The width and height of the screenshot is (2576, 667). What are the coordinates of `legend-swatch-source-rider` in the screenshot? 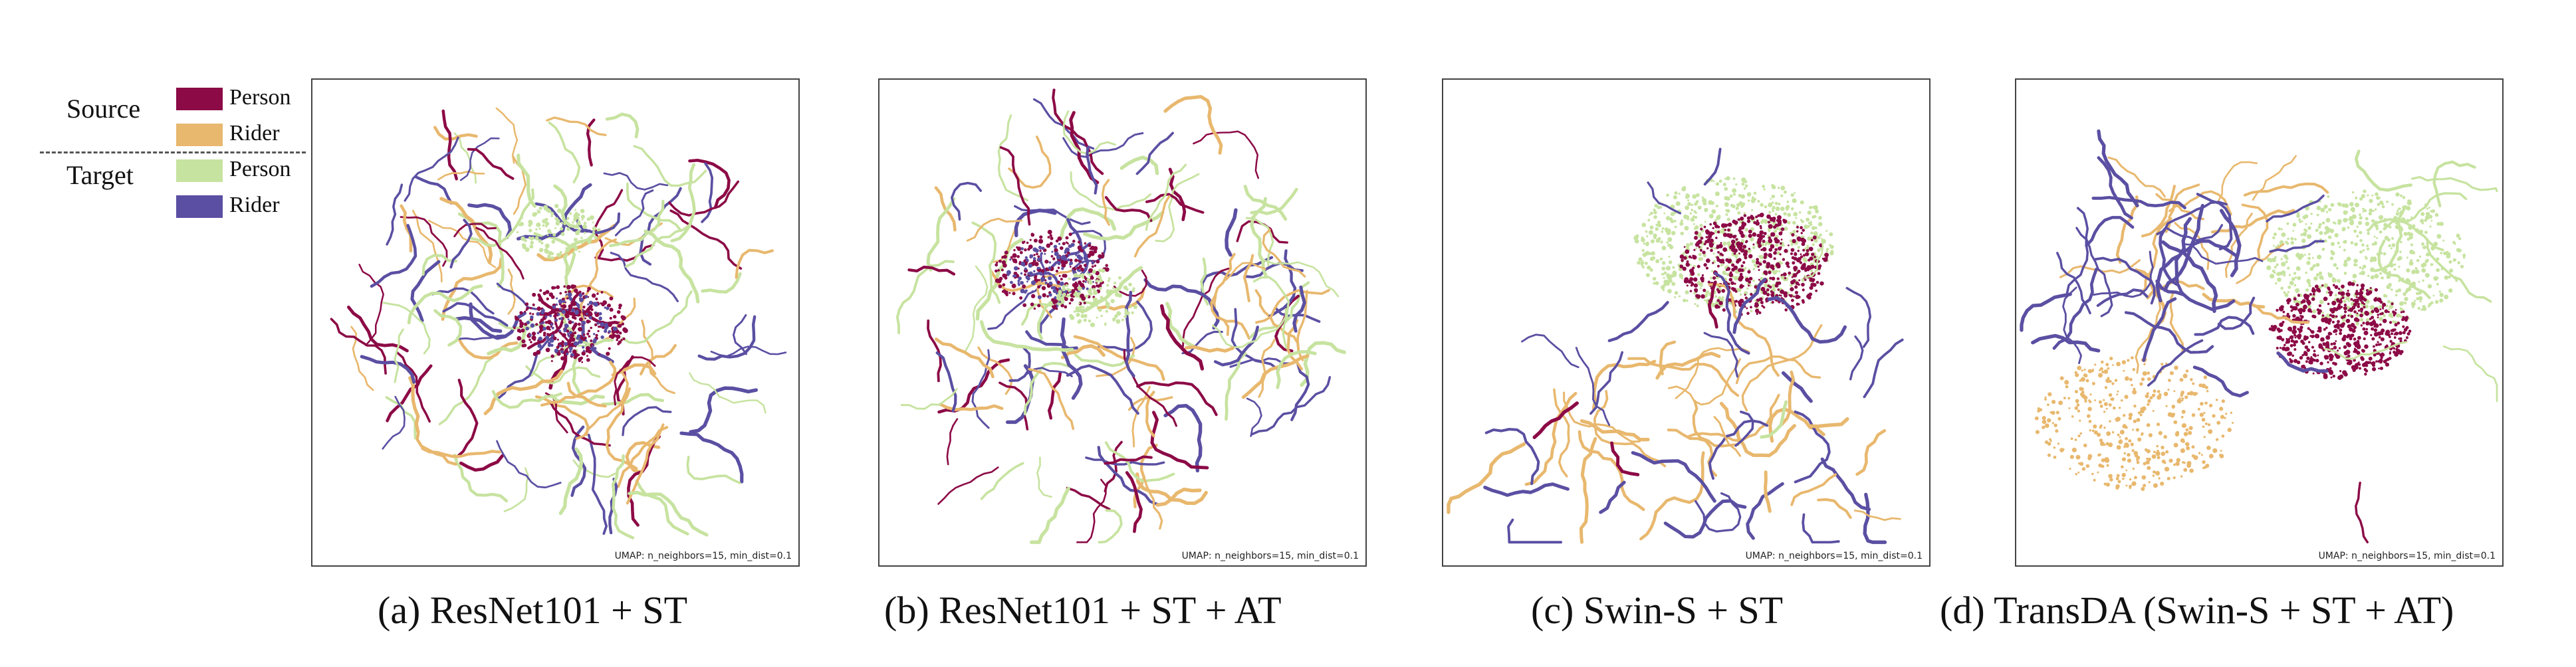 It's located at (199, 135).